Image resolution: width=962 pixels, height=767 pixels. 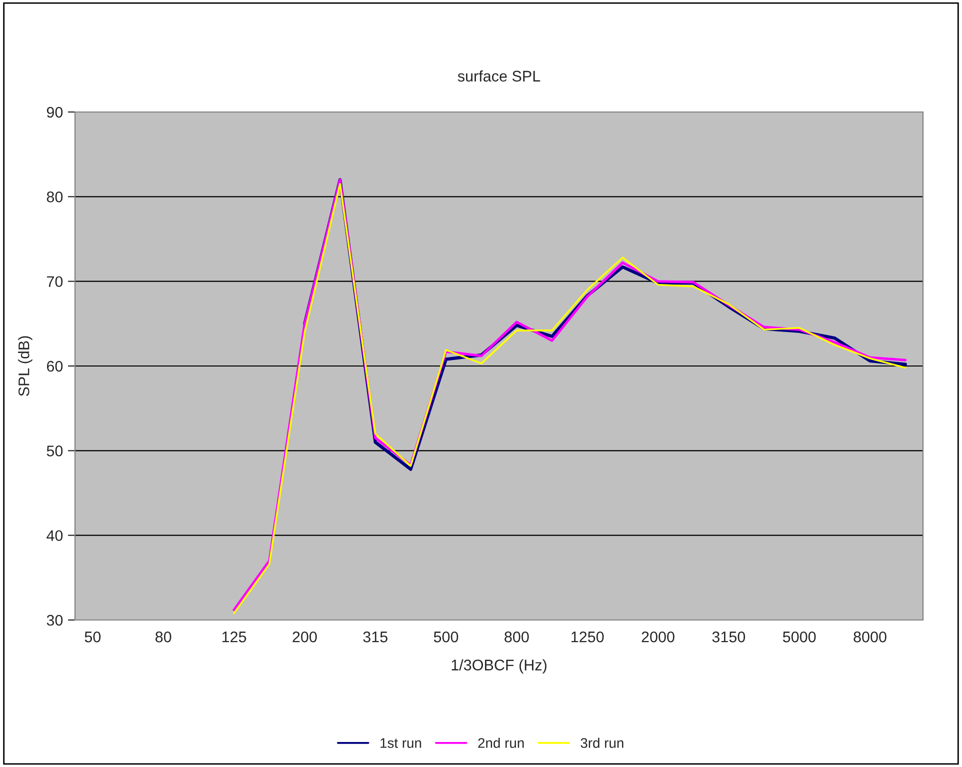 I want to click on y-tick-label: 30, so click(x=54, y=620).